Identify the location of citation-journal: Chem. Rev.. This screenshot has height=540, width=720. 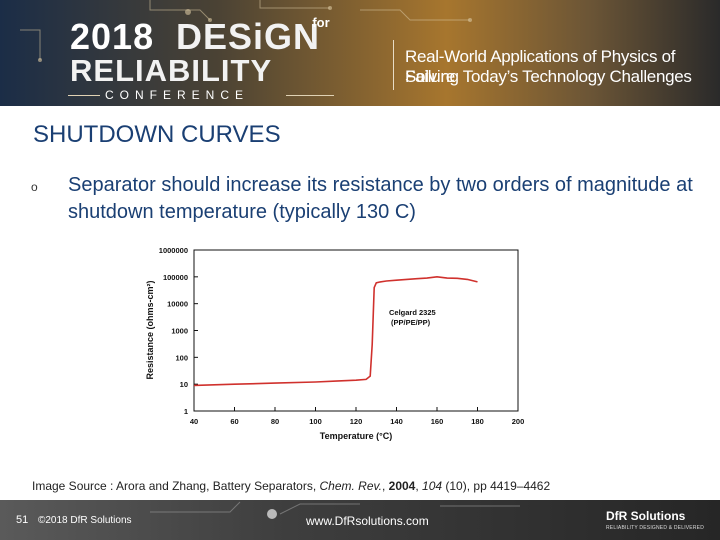
(350, 486).